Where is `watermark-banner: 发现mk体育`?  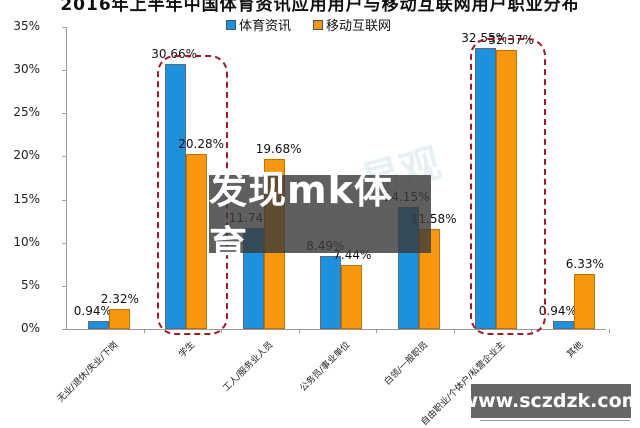
watermark-banner: 发现mk体育 is located at coordinates (320, 217).